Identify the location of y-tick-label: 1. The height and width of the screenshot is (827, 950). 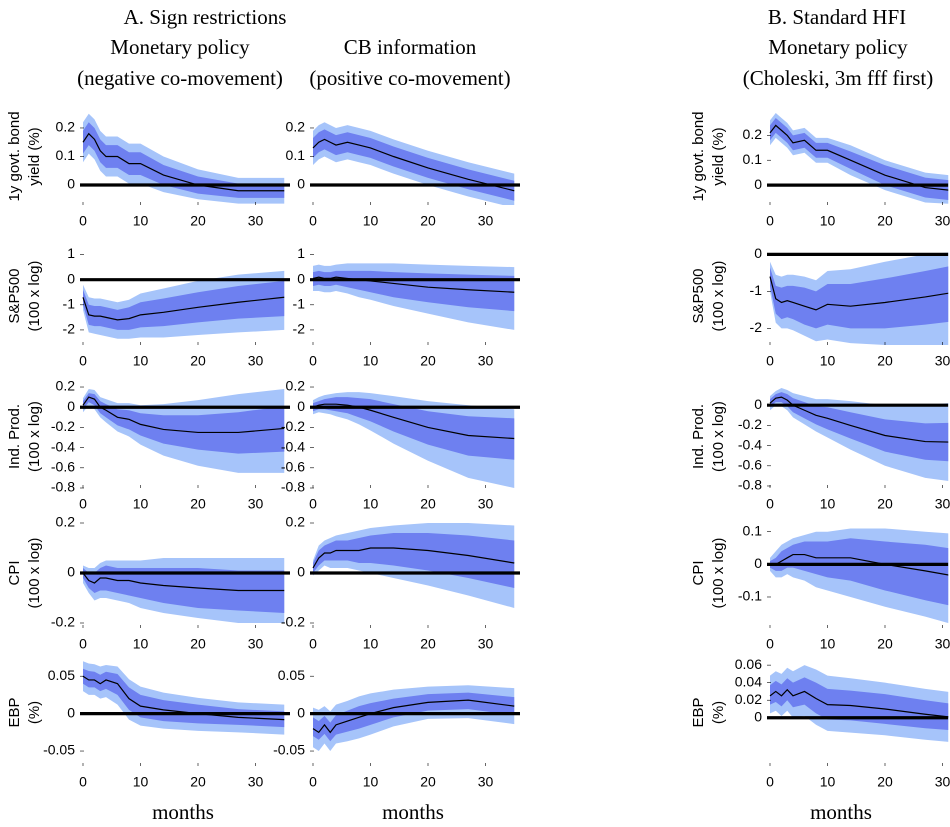
(71, 253).